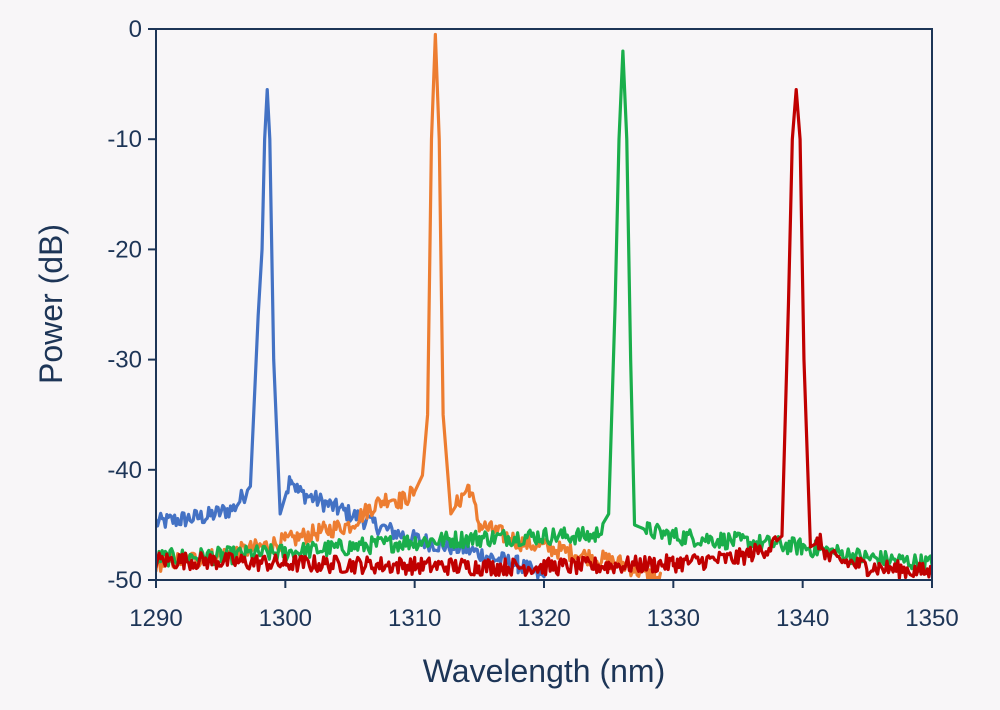 This screenshot has height=710, width=1000. I want to click on y-tick-label: -10, so click(124, 139).